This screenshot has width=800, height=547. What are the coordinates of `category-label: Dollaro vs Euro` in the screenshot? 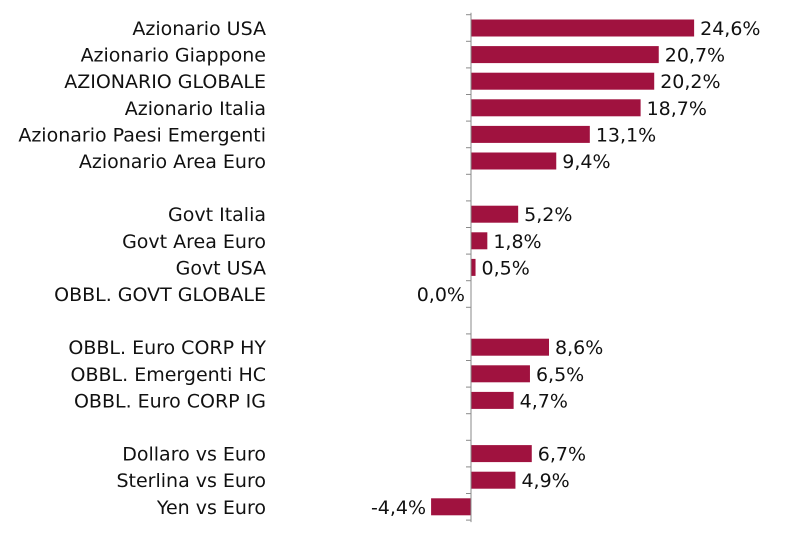 It's located at (194, 455).